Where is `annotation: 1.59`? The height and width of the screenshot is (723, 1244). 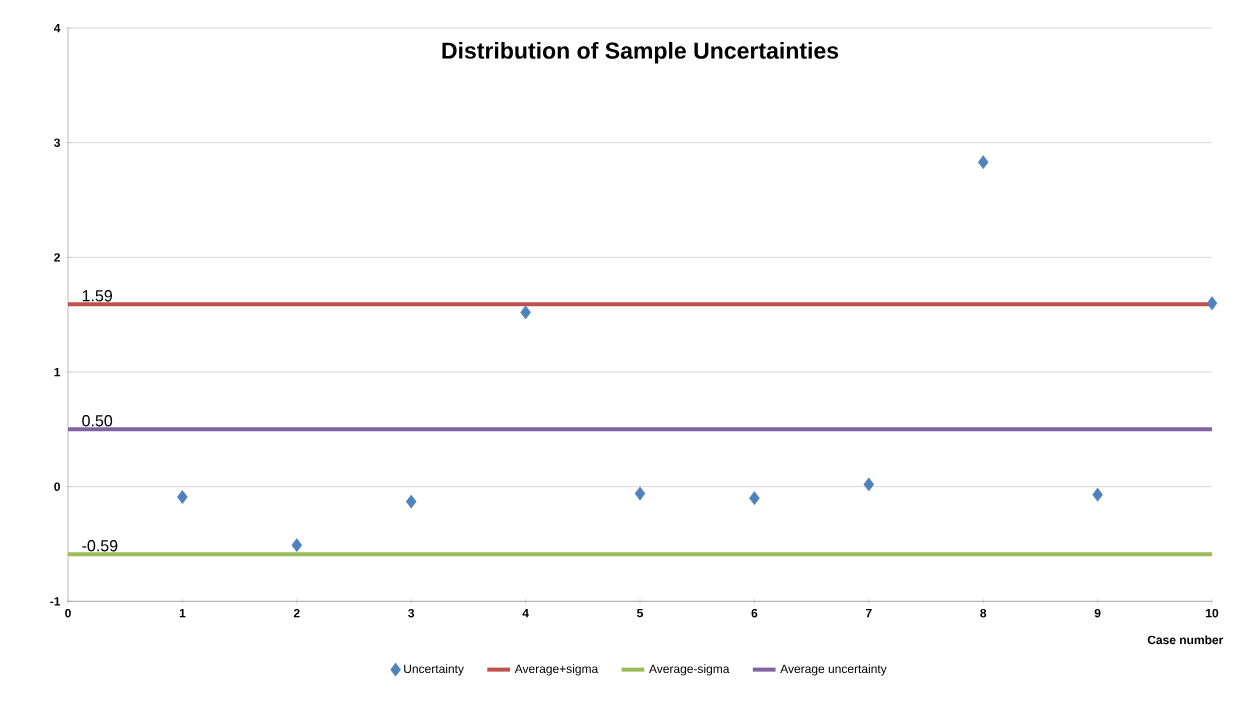
annotation: 1.59 is located at coordinates (97, 296).